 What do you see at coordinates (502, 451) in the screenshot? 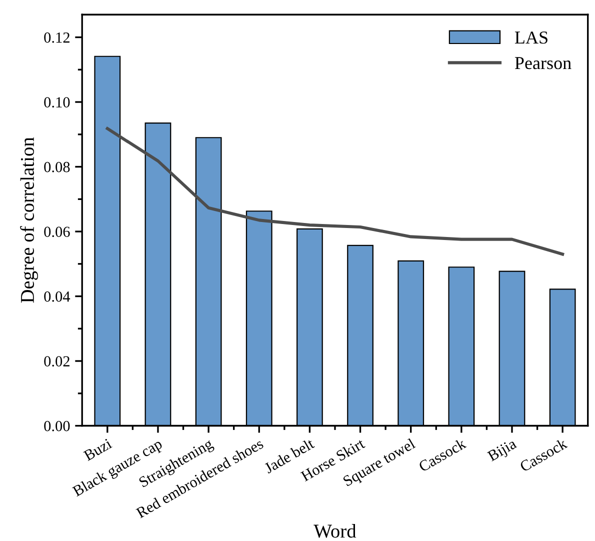
I see `x-tick-label: Bijia` at bounding box center [502, 451].